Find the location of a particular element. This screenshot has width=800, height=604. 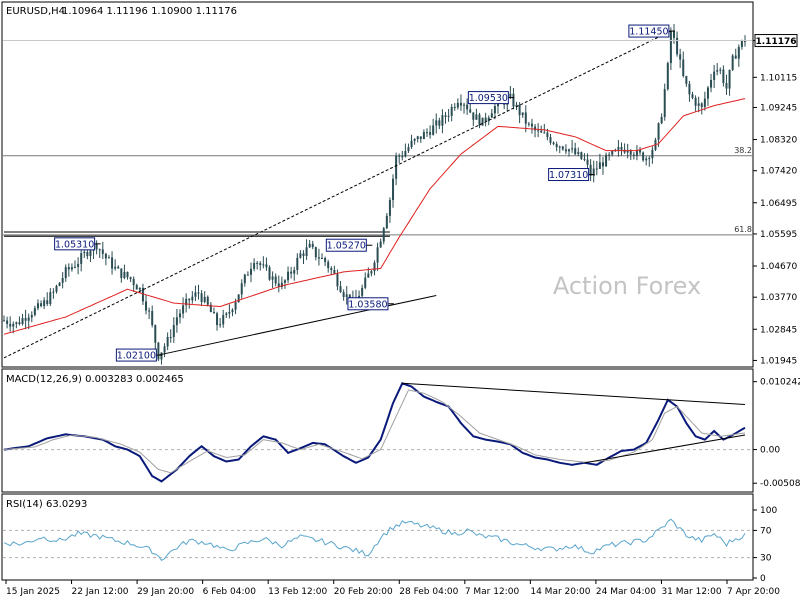

macd-signal-line is located at coordinates (374, 431).